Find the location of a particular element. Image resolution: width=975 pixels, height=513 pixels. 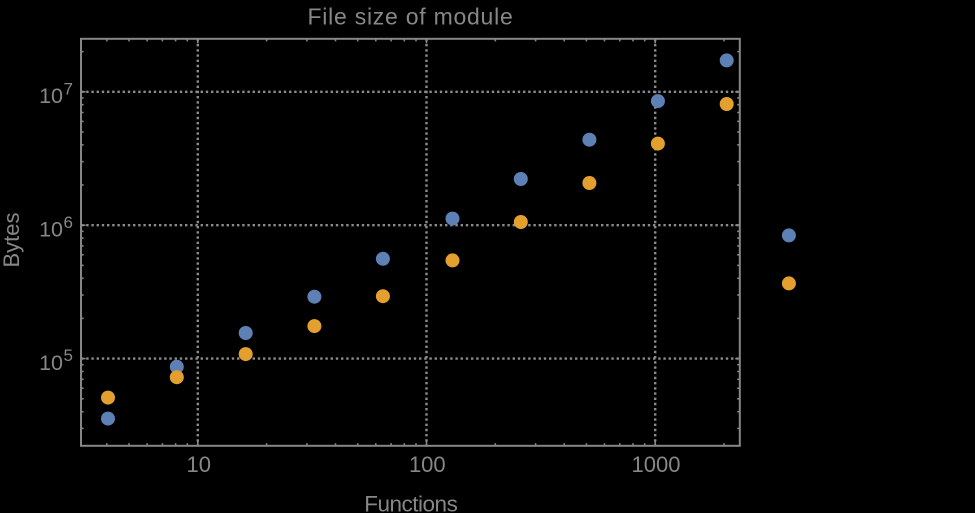

svg-text: 1000 is located at coordinates (656, 464).